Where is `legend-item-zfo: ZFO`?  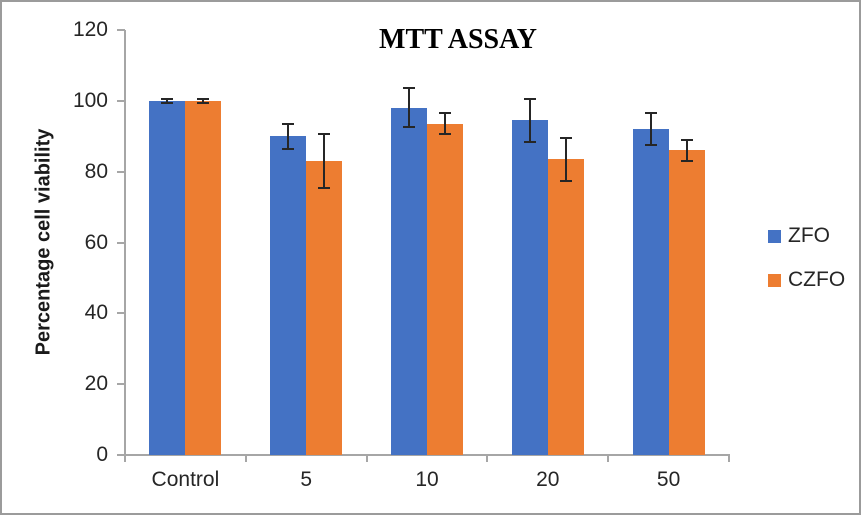
legend-item-zfo: ZFO is located at coordinates (806, 236).